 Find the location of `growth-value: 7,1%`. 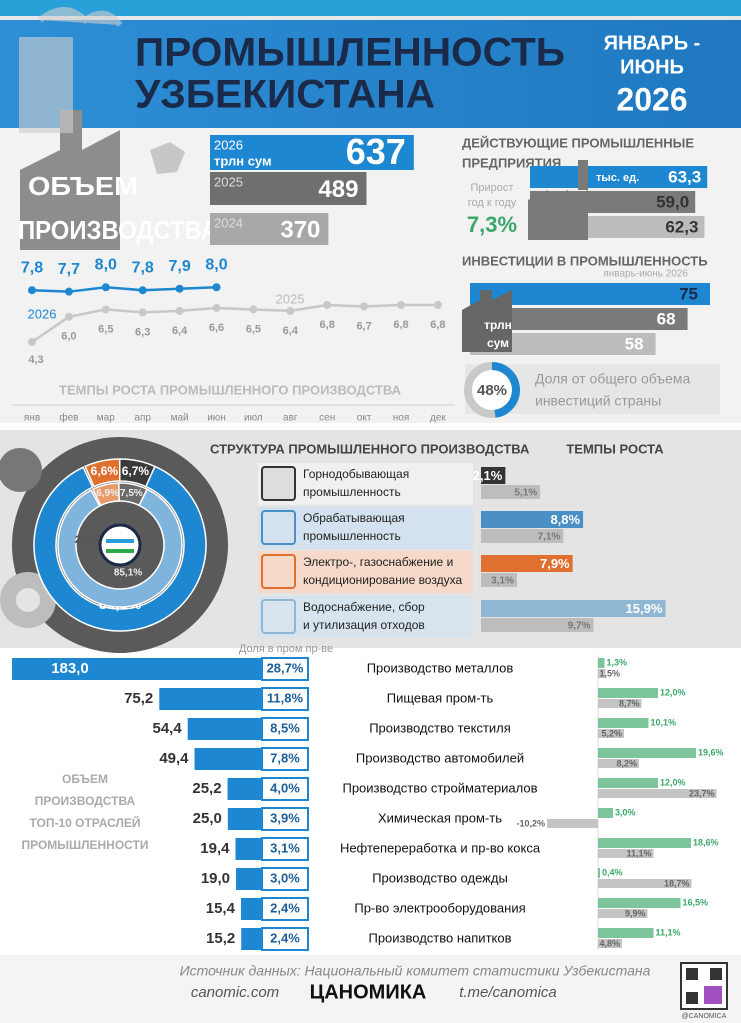

growth-value: 7,1% is located at coordinates (549, 537).